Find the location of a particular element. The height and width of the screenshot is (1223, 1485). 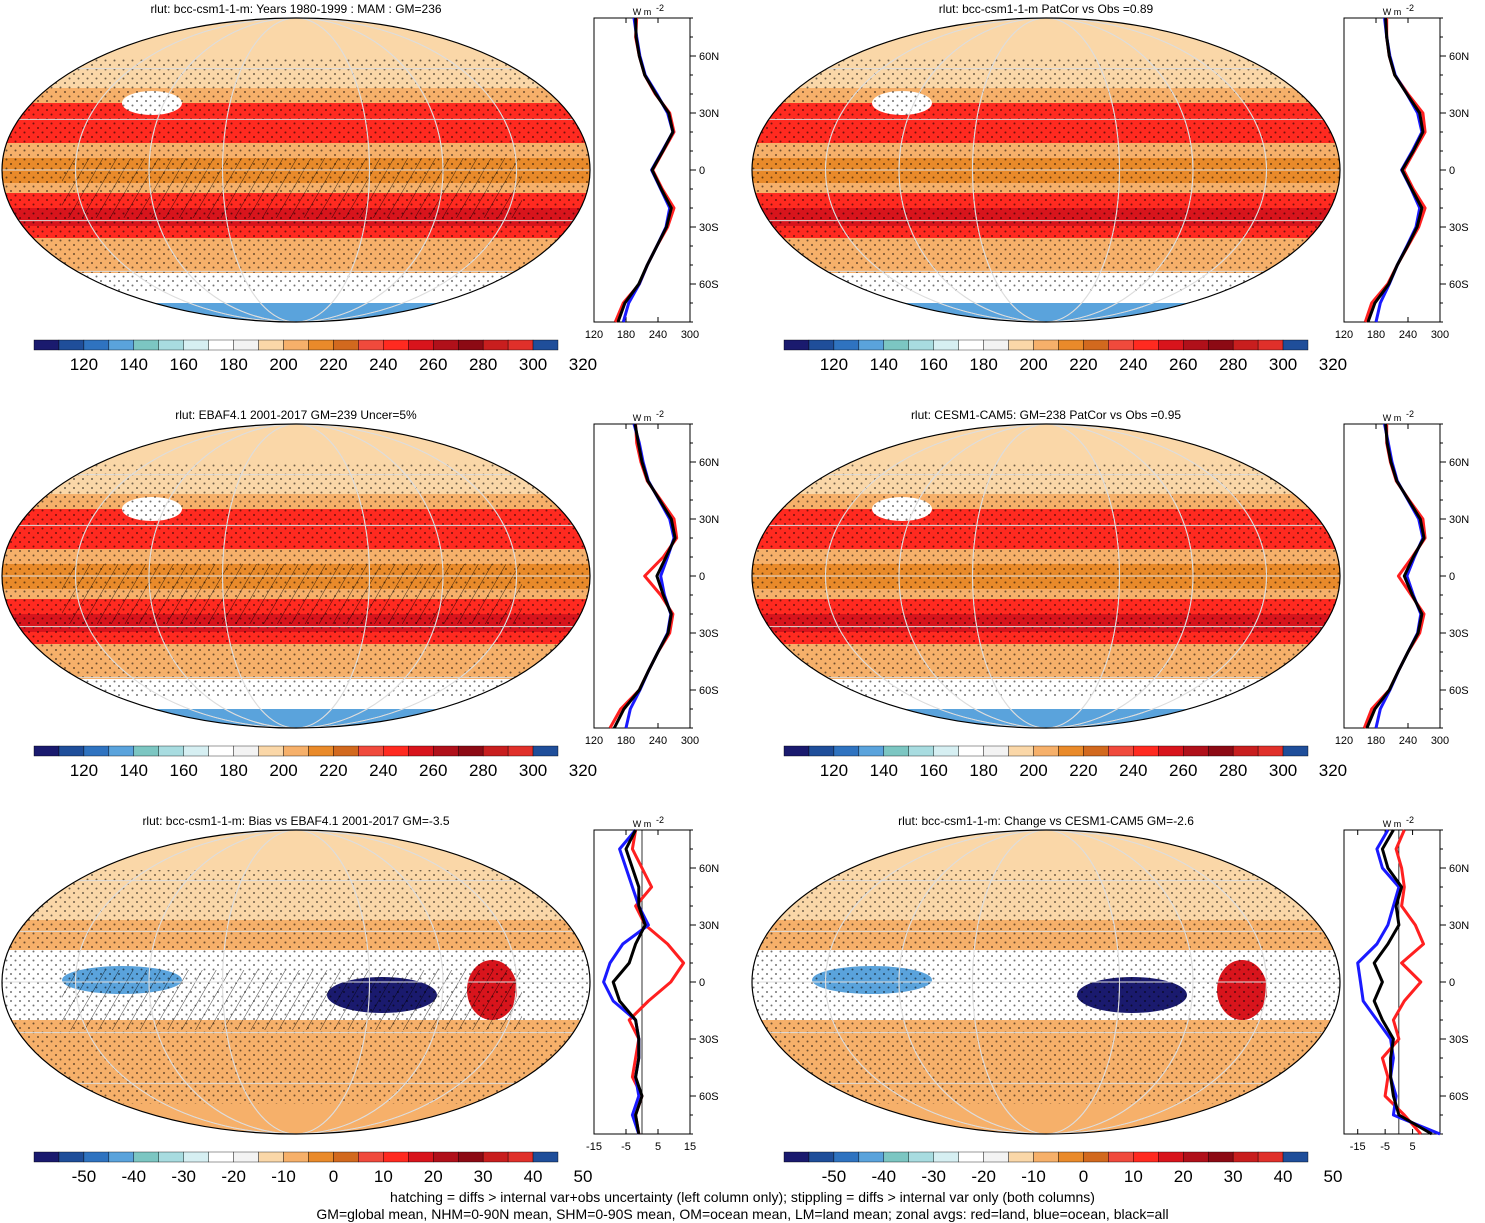

colorbar-label: 20 is located at coordinates (433, 1176).